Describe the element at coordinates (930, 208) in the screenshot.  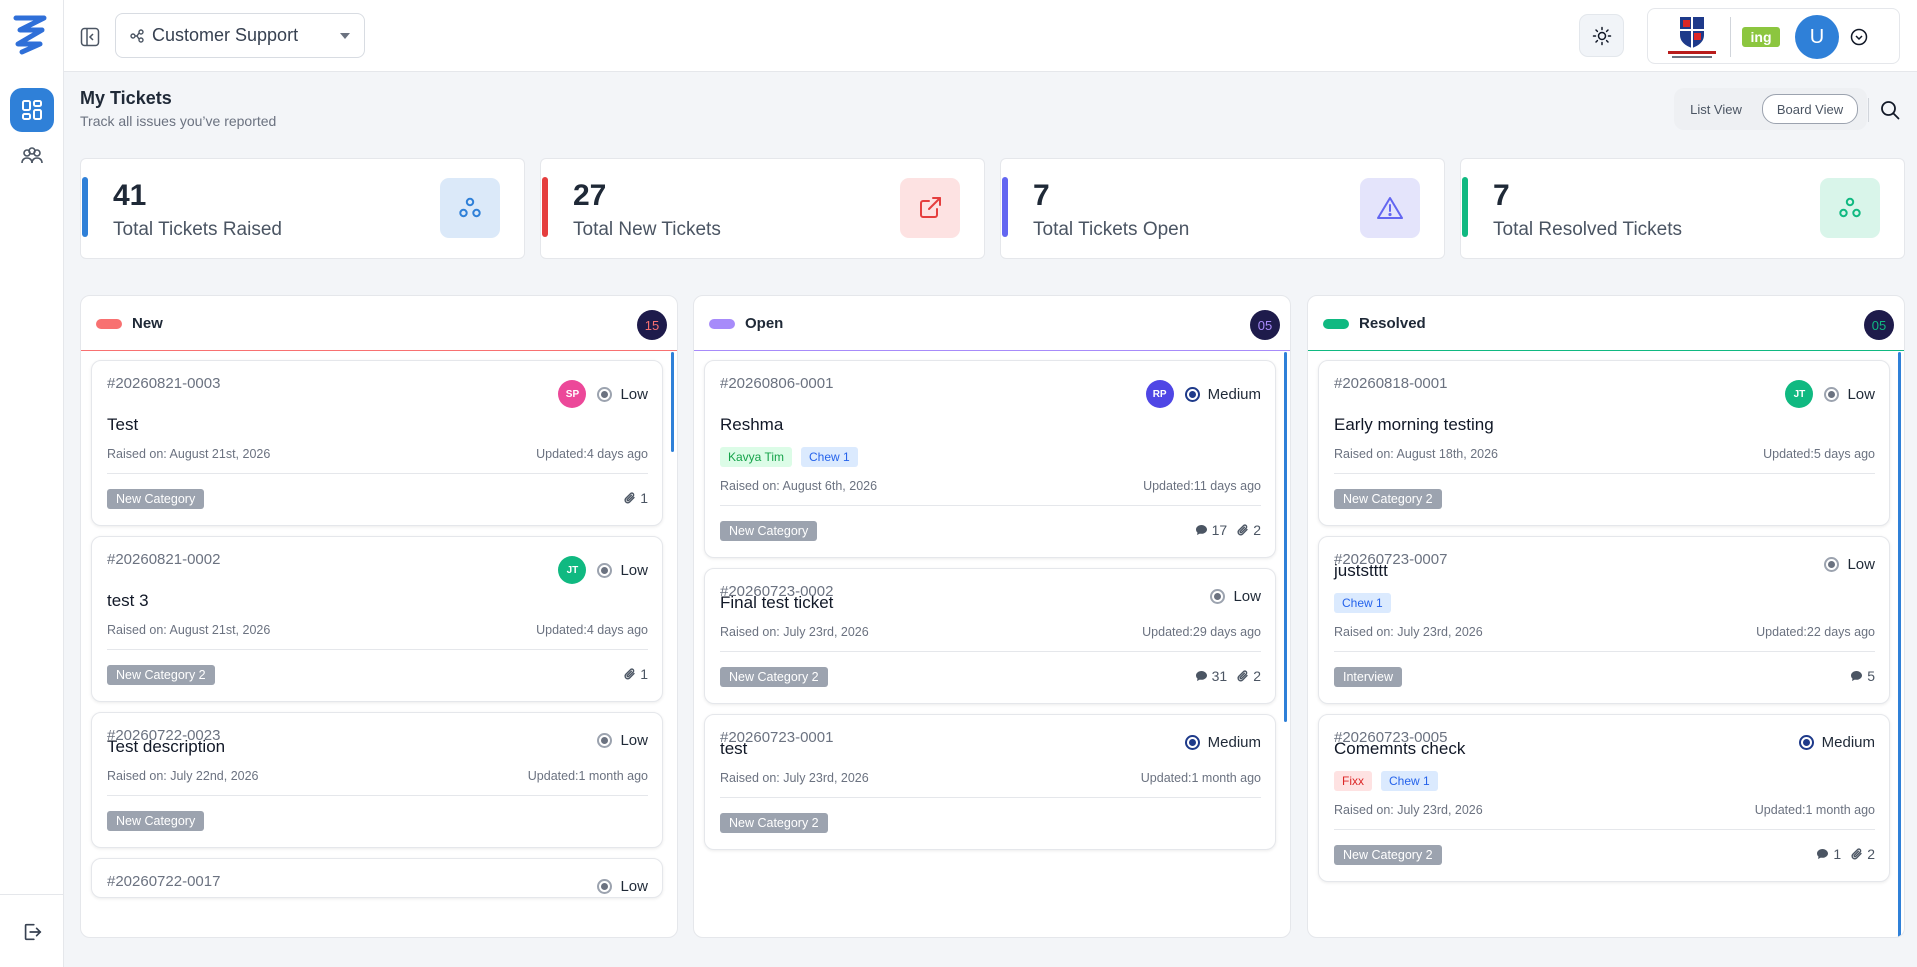
I see `external-link-icon` at that location.